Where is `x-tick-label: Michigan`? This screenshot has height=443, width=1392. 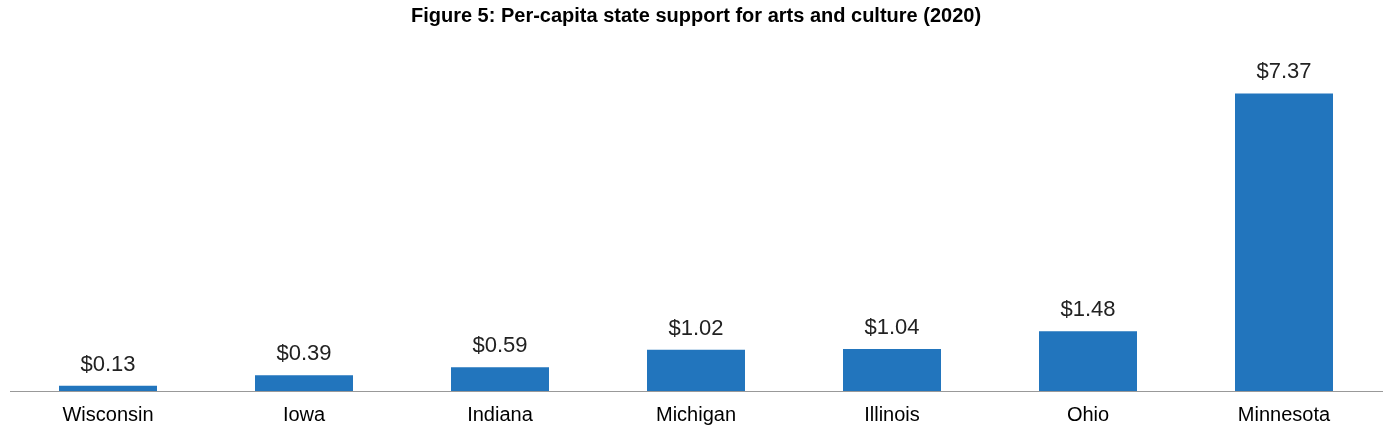 x-tick-label: Michigan is located at coordinates (696, 413).